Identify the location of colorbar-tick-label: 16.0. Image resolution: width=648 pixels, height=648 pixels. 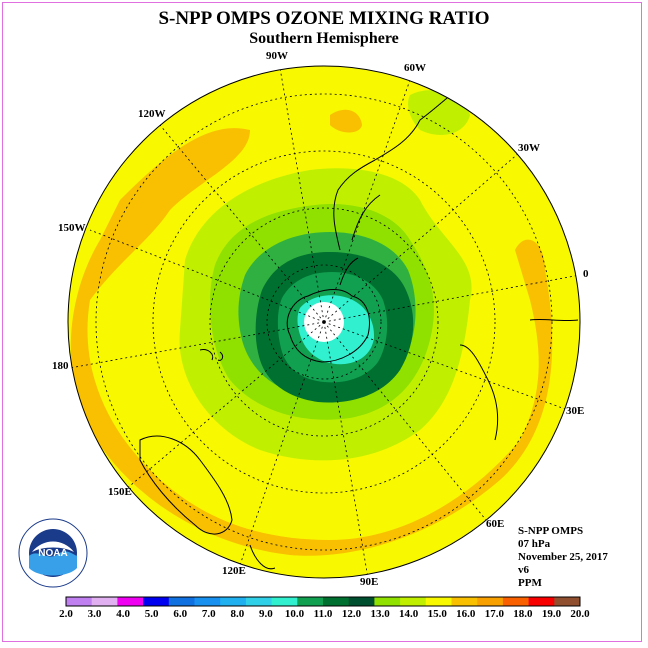
(466, 614).